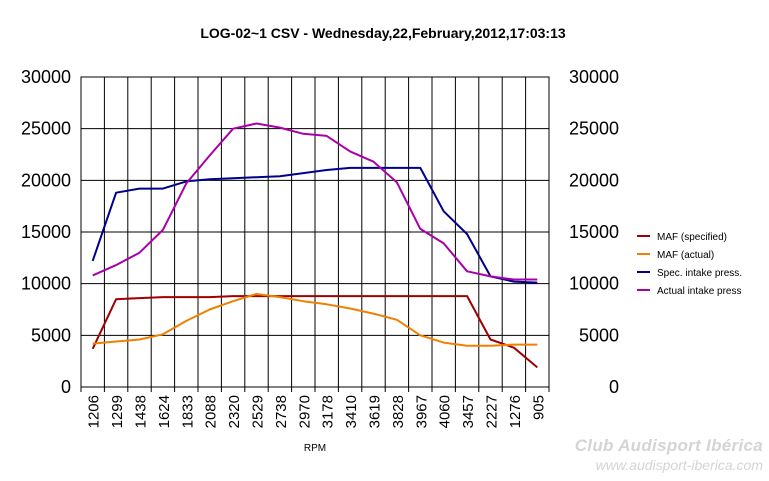 The image size is (769, 481). Describe the element at coordinates (398, 411) in the screenshot. I see `x-tick-label: 3828` at that location.